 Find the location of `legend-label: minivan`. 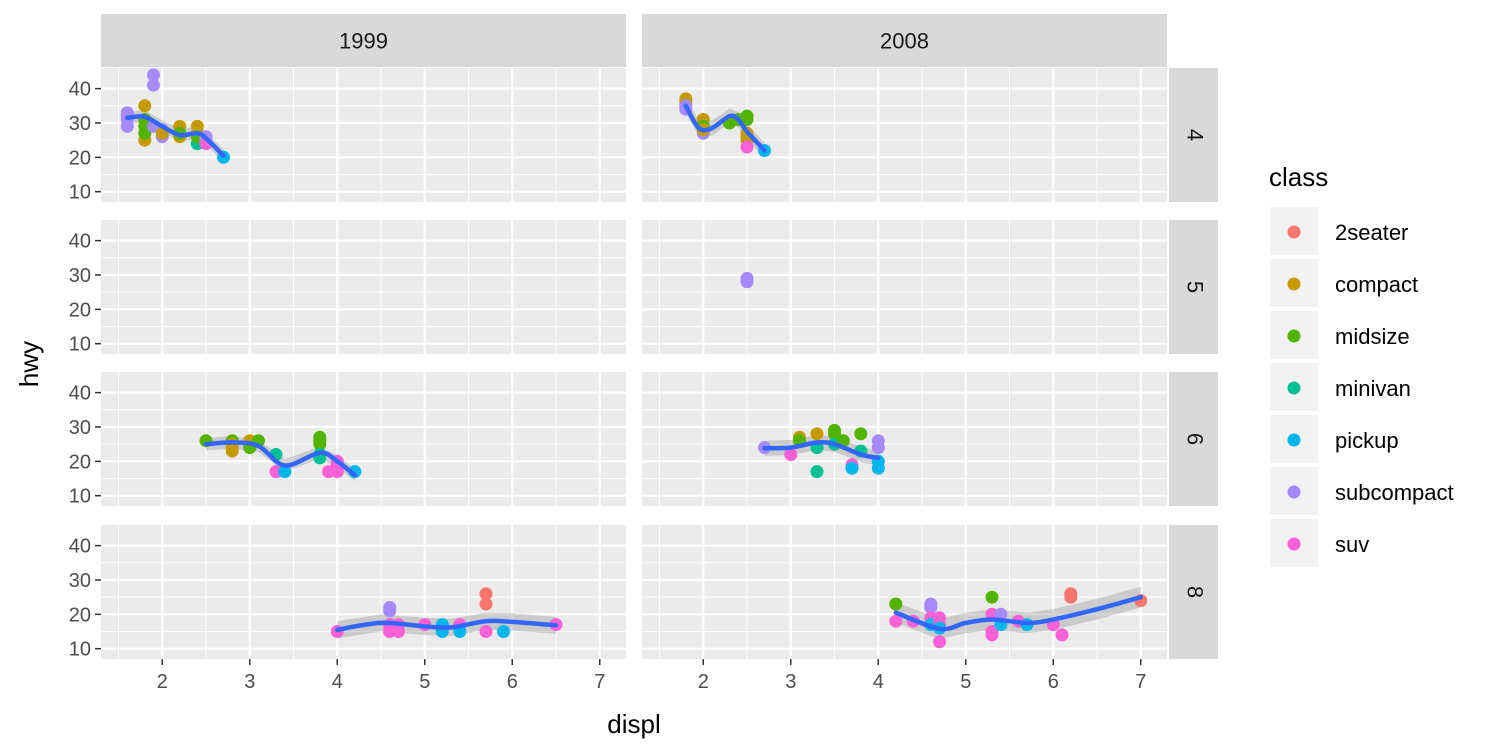

legend-label: minivan is located at coordinates (1373, 388).